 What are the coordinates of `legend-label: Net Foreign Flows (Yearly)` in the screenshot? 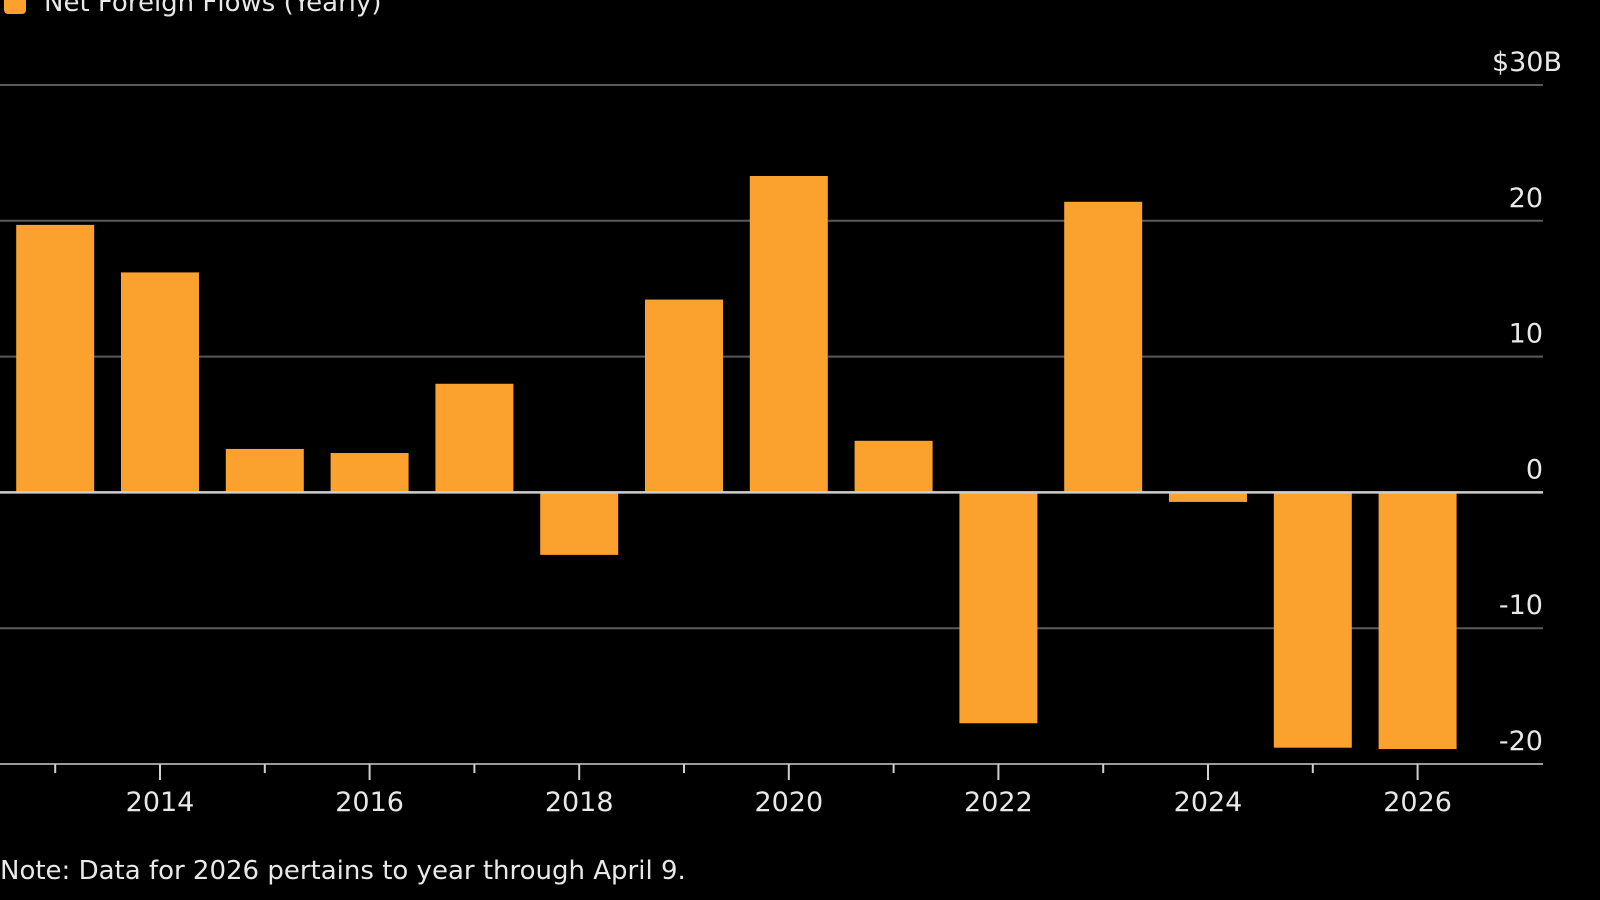 It's located at (213, 9).